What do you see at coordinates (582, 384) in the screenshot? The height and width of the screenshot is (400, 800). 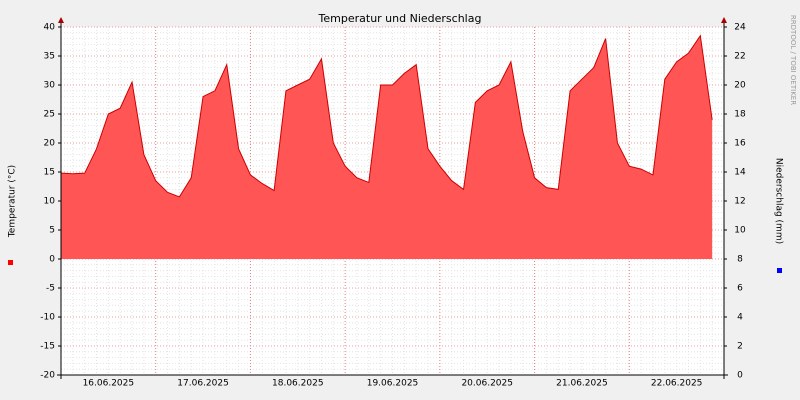 I see `x-tick-label: 21.06.2025` at bounding box center [582, 384].